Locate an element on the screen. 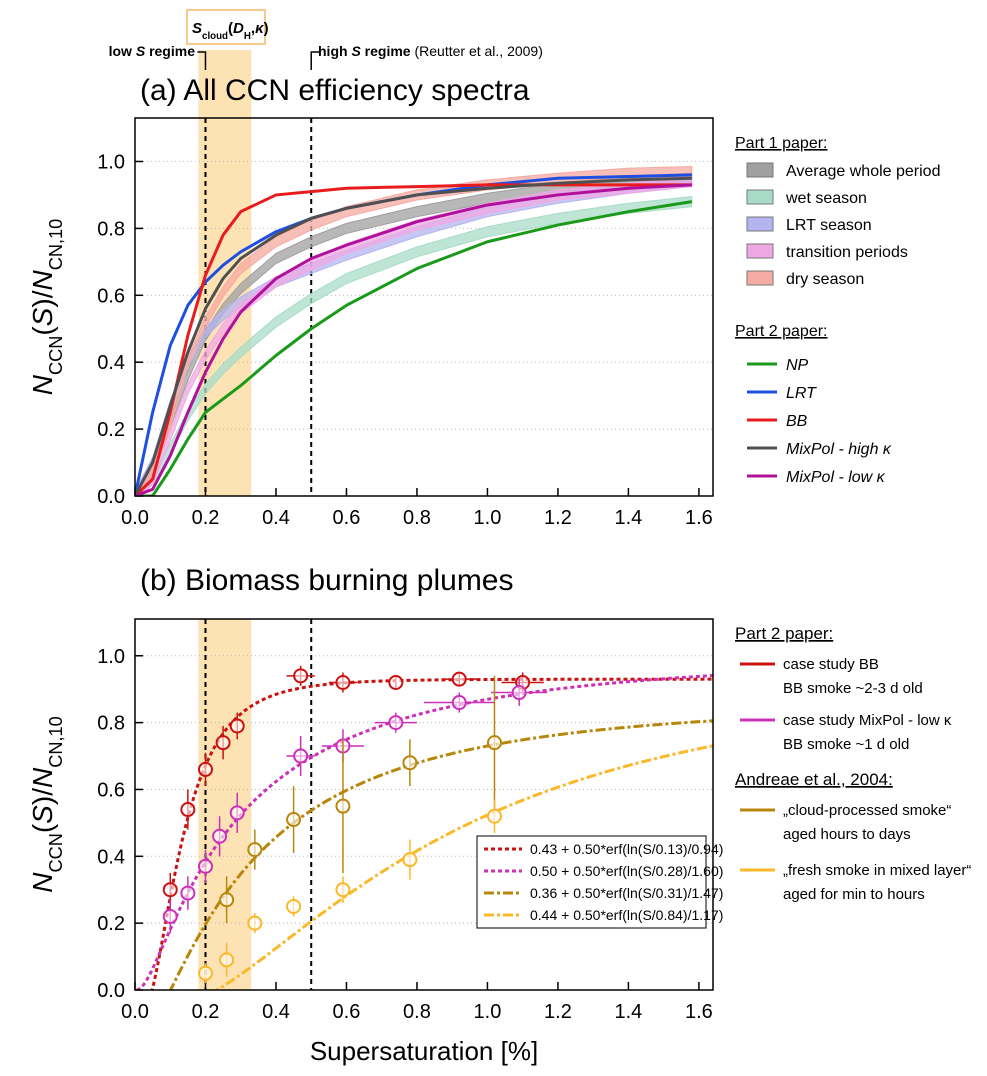 This screenshot has height=1076, width=987. x-tick-label: 1.6 is located at coordinates (699, 1012).